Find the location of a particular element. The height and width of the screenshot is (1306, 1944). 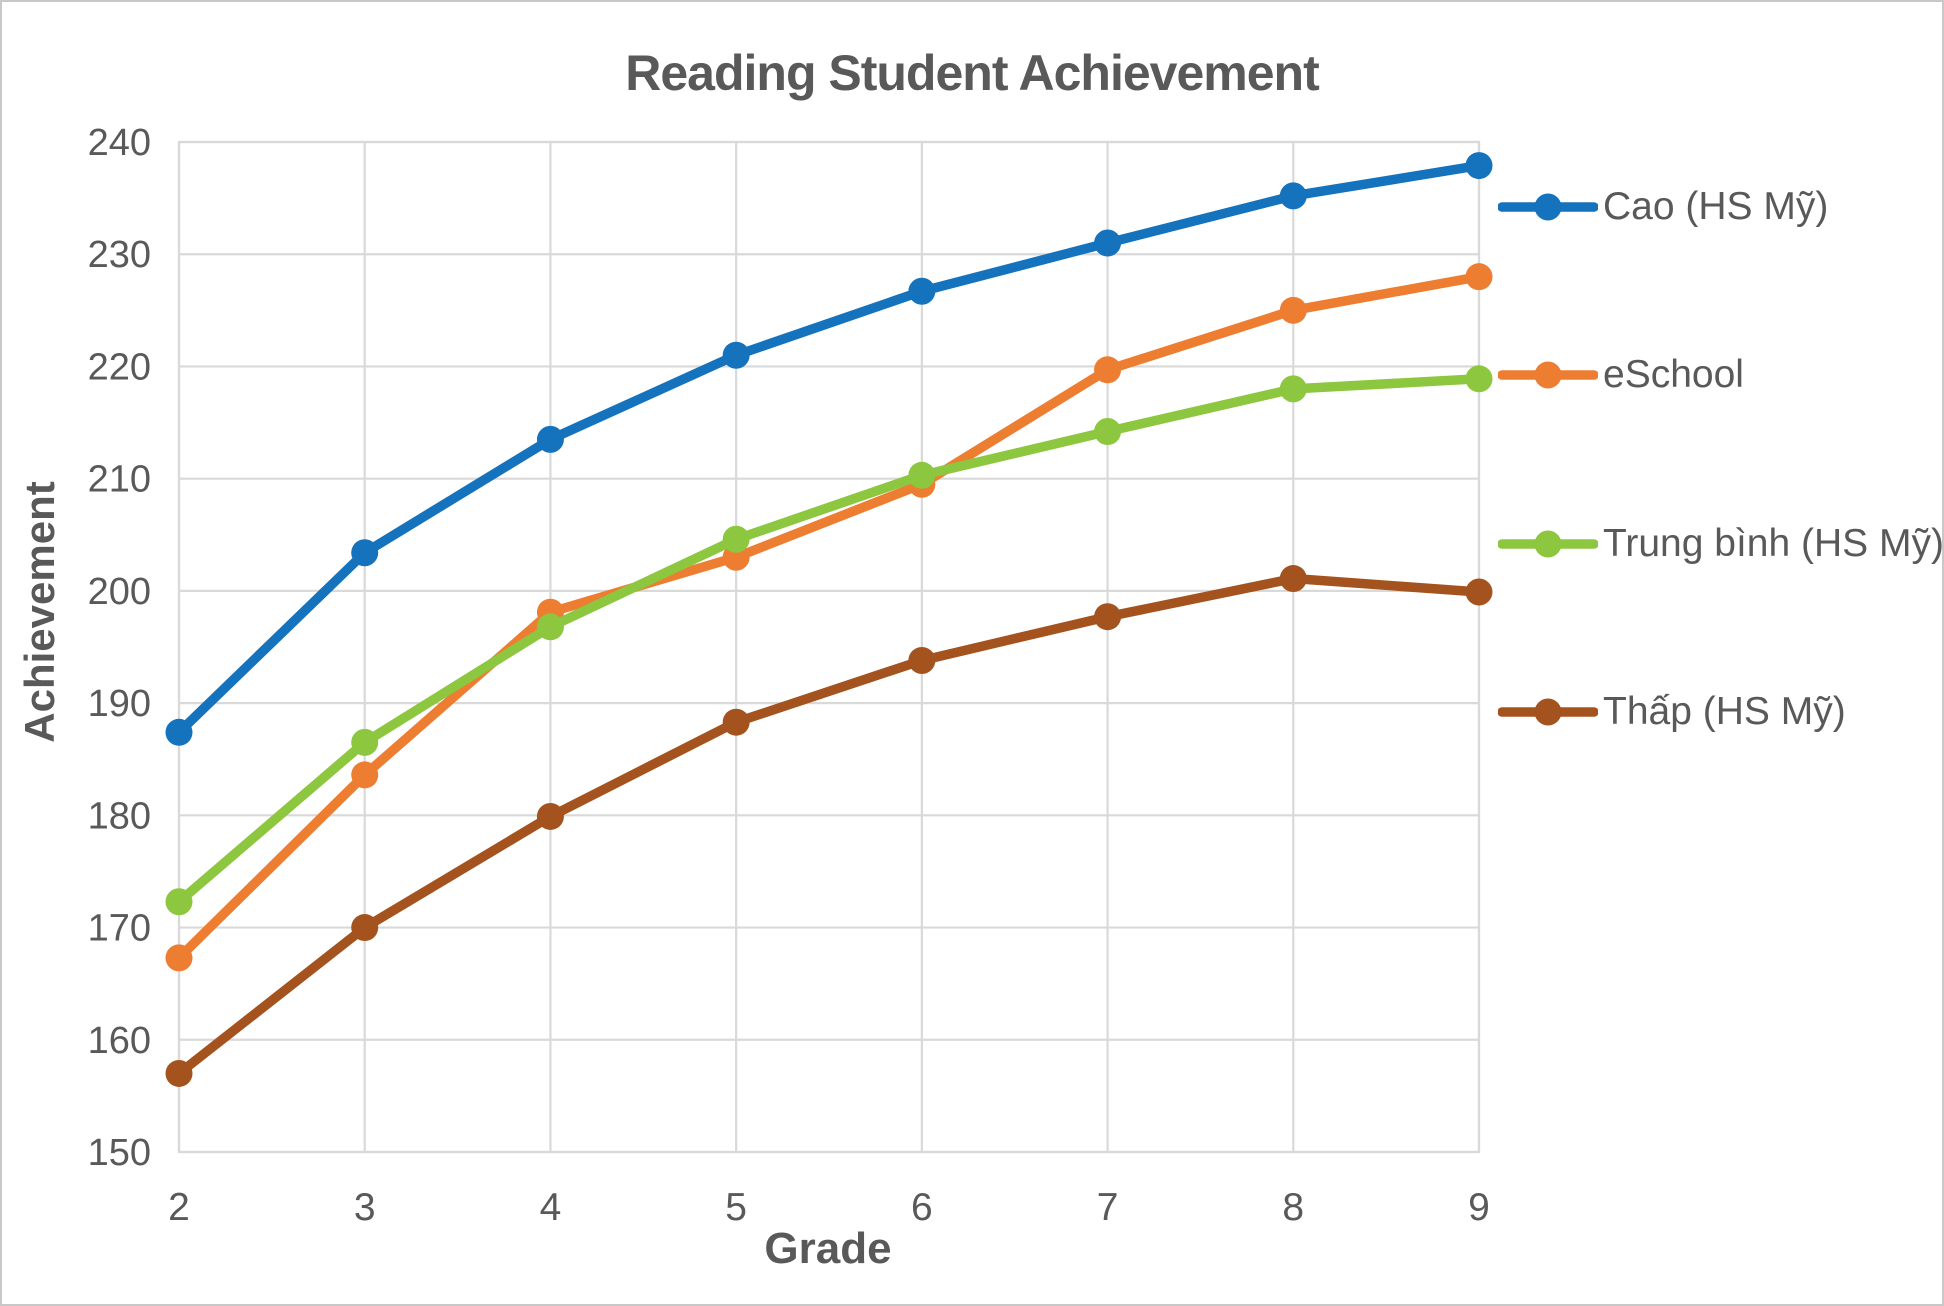

y-tick-label: 220 is located at coordinates (119, 367).